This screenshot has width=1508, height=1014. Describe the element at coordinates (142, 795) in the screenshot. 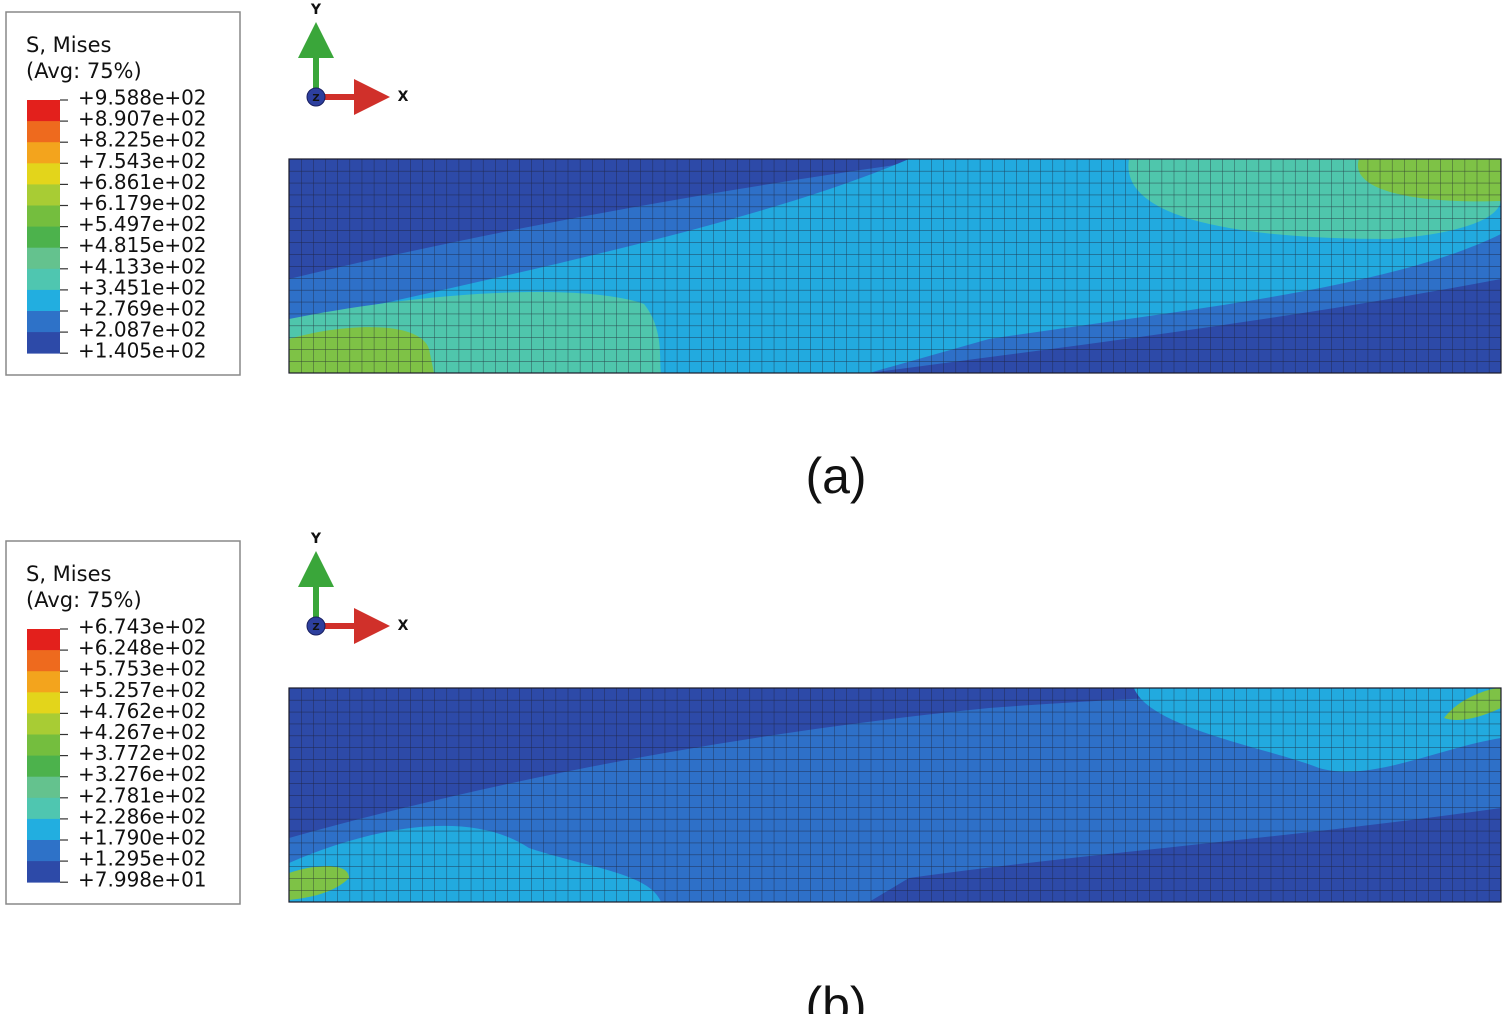

I see `legend-label: +2.781e+02` at that location.